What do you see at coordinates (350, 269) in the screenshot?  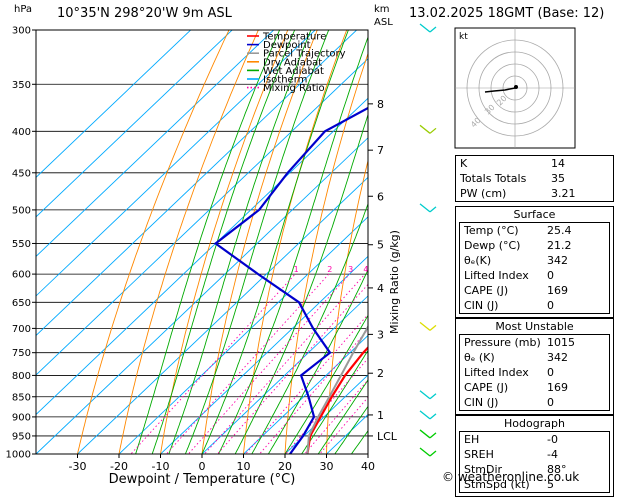 I see `mixing-ratio-label: 3` at bounding box center [350, 269].